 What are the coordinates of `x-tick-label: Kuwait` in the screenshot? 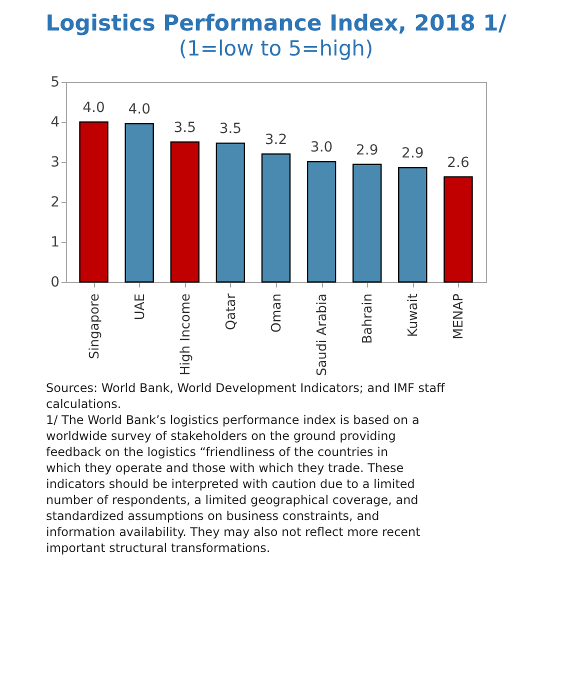 It's located at (414, 315).